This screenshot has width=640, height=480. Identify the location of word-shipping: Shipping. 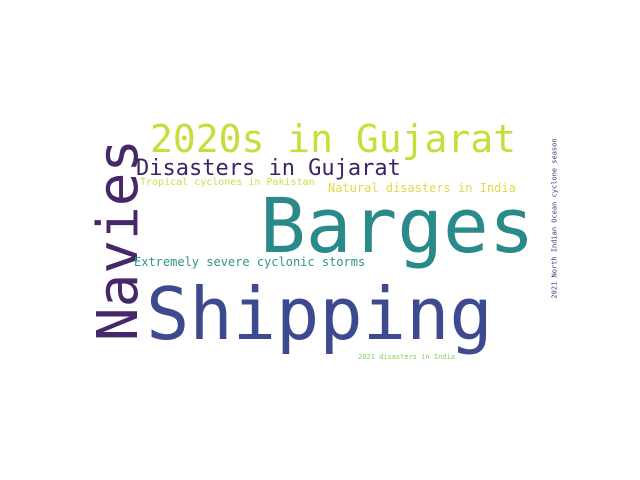
(319, 314).